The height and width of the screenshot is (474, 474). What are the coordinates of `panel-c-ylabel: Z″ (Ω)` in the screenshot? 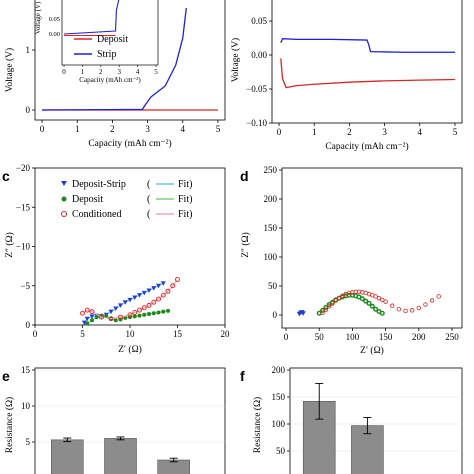 It's located at (9, 245).